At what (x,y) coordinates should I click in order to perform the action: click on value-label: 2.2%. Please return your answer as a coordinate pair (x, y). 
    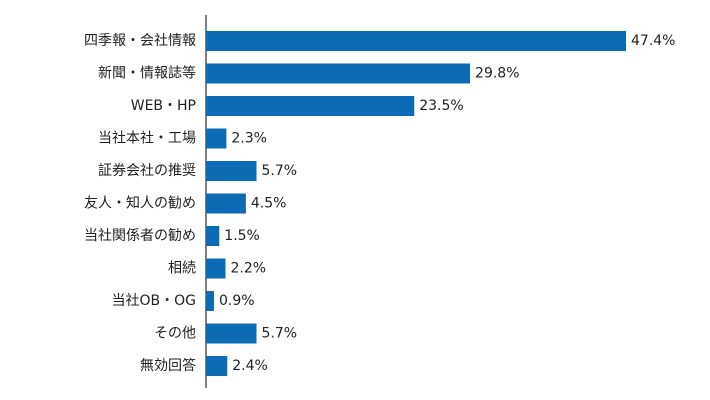
    Looking at the image, I should click on (248, 269).